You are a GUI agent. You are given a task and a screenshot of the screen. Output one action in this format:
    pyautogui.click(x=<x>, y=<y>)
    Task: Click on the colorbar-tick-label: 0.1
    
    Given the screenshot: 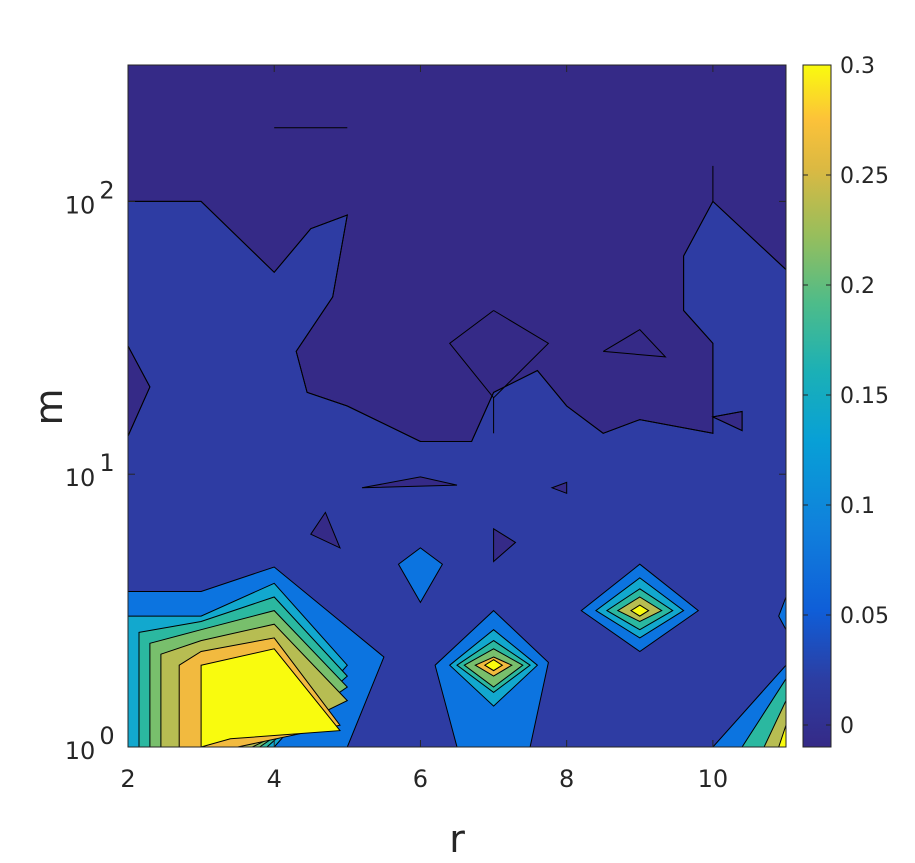 What is the action you would take?
    pyautogui.click(x=857, y=506)
    